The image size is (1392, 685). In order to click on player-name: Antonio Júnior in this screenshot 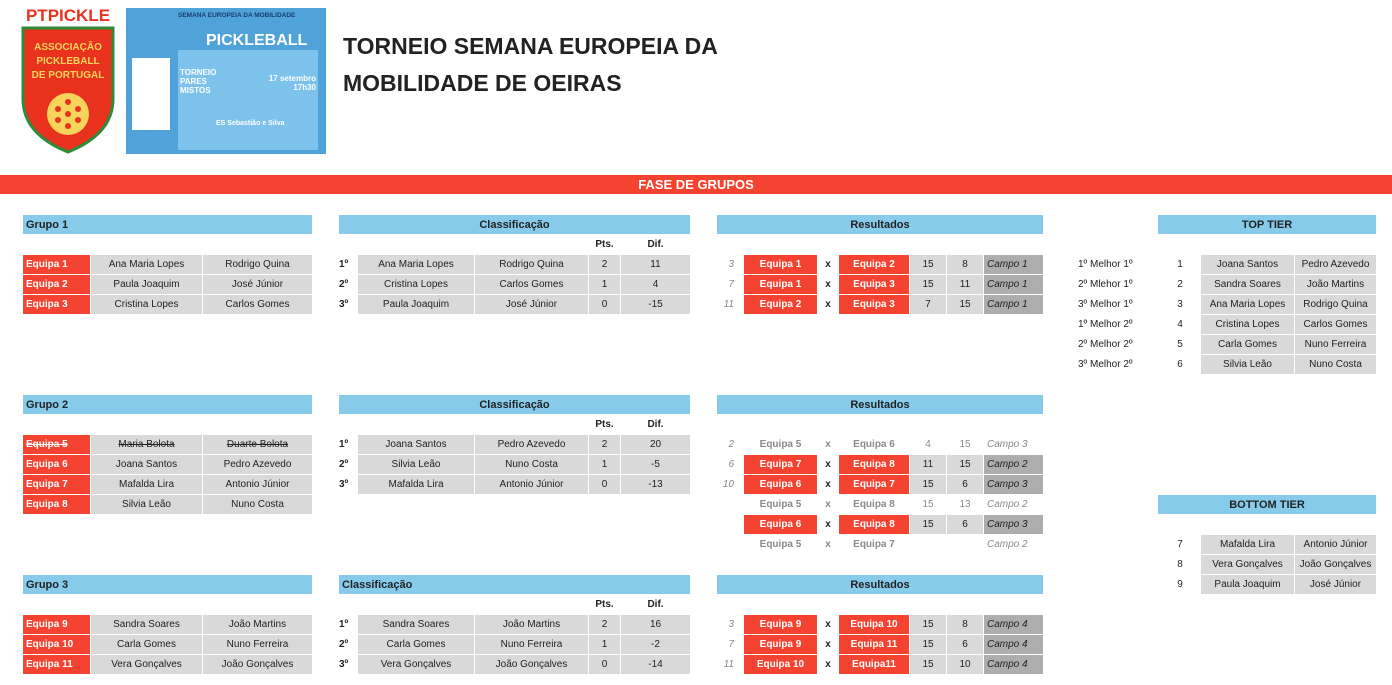, I will do `click(531, 484)`.